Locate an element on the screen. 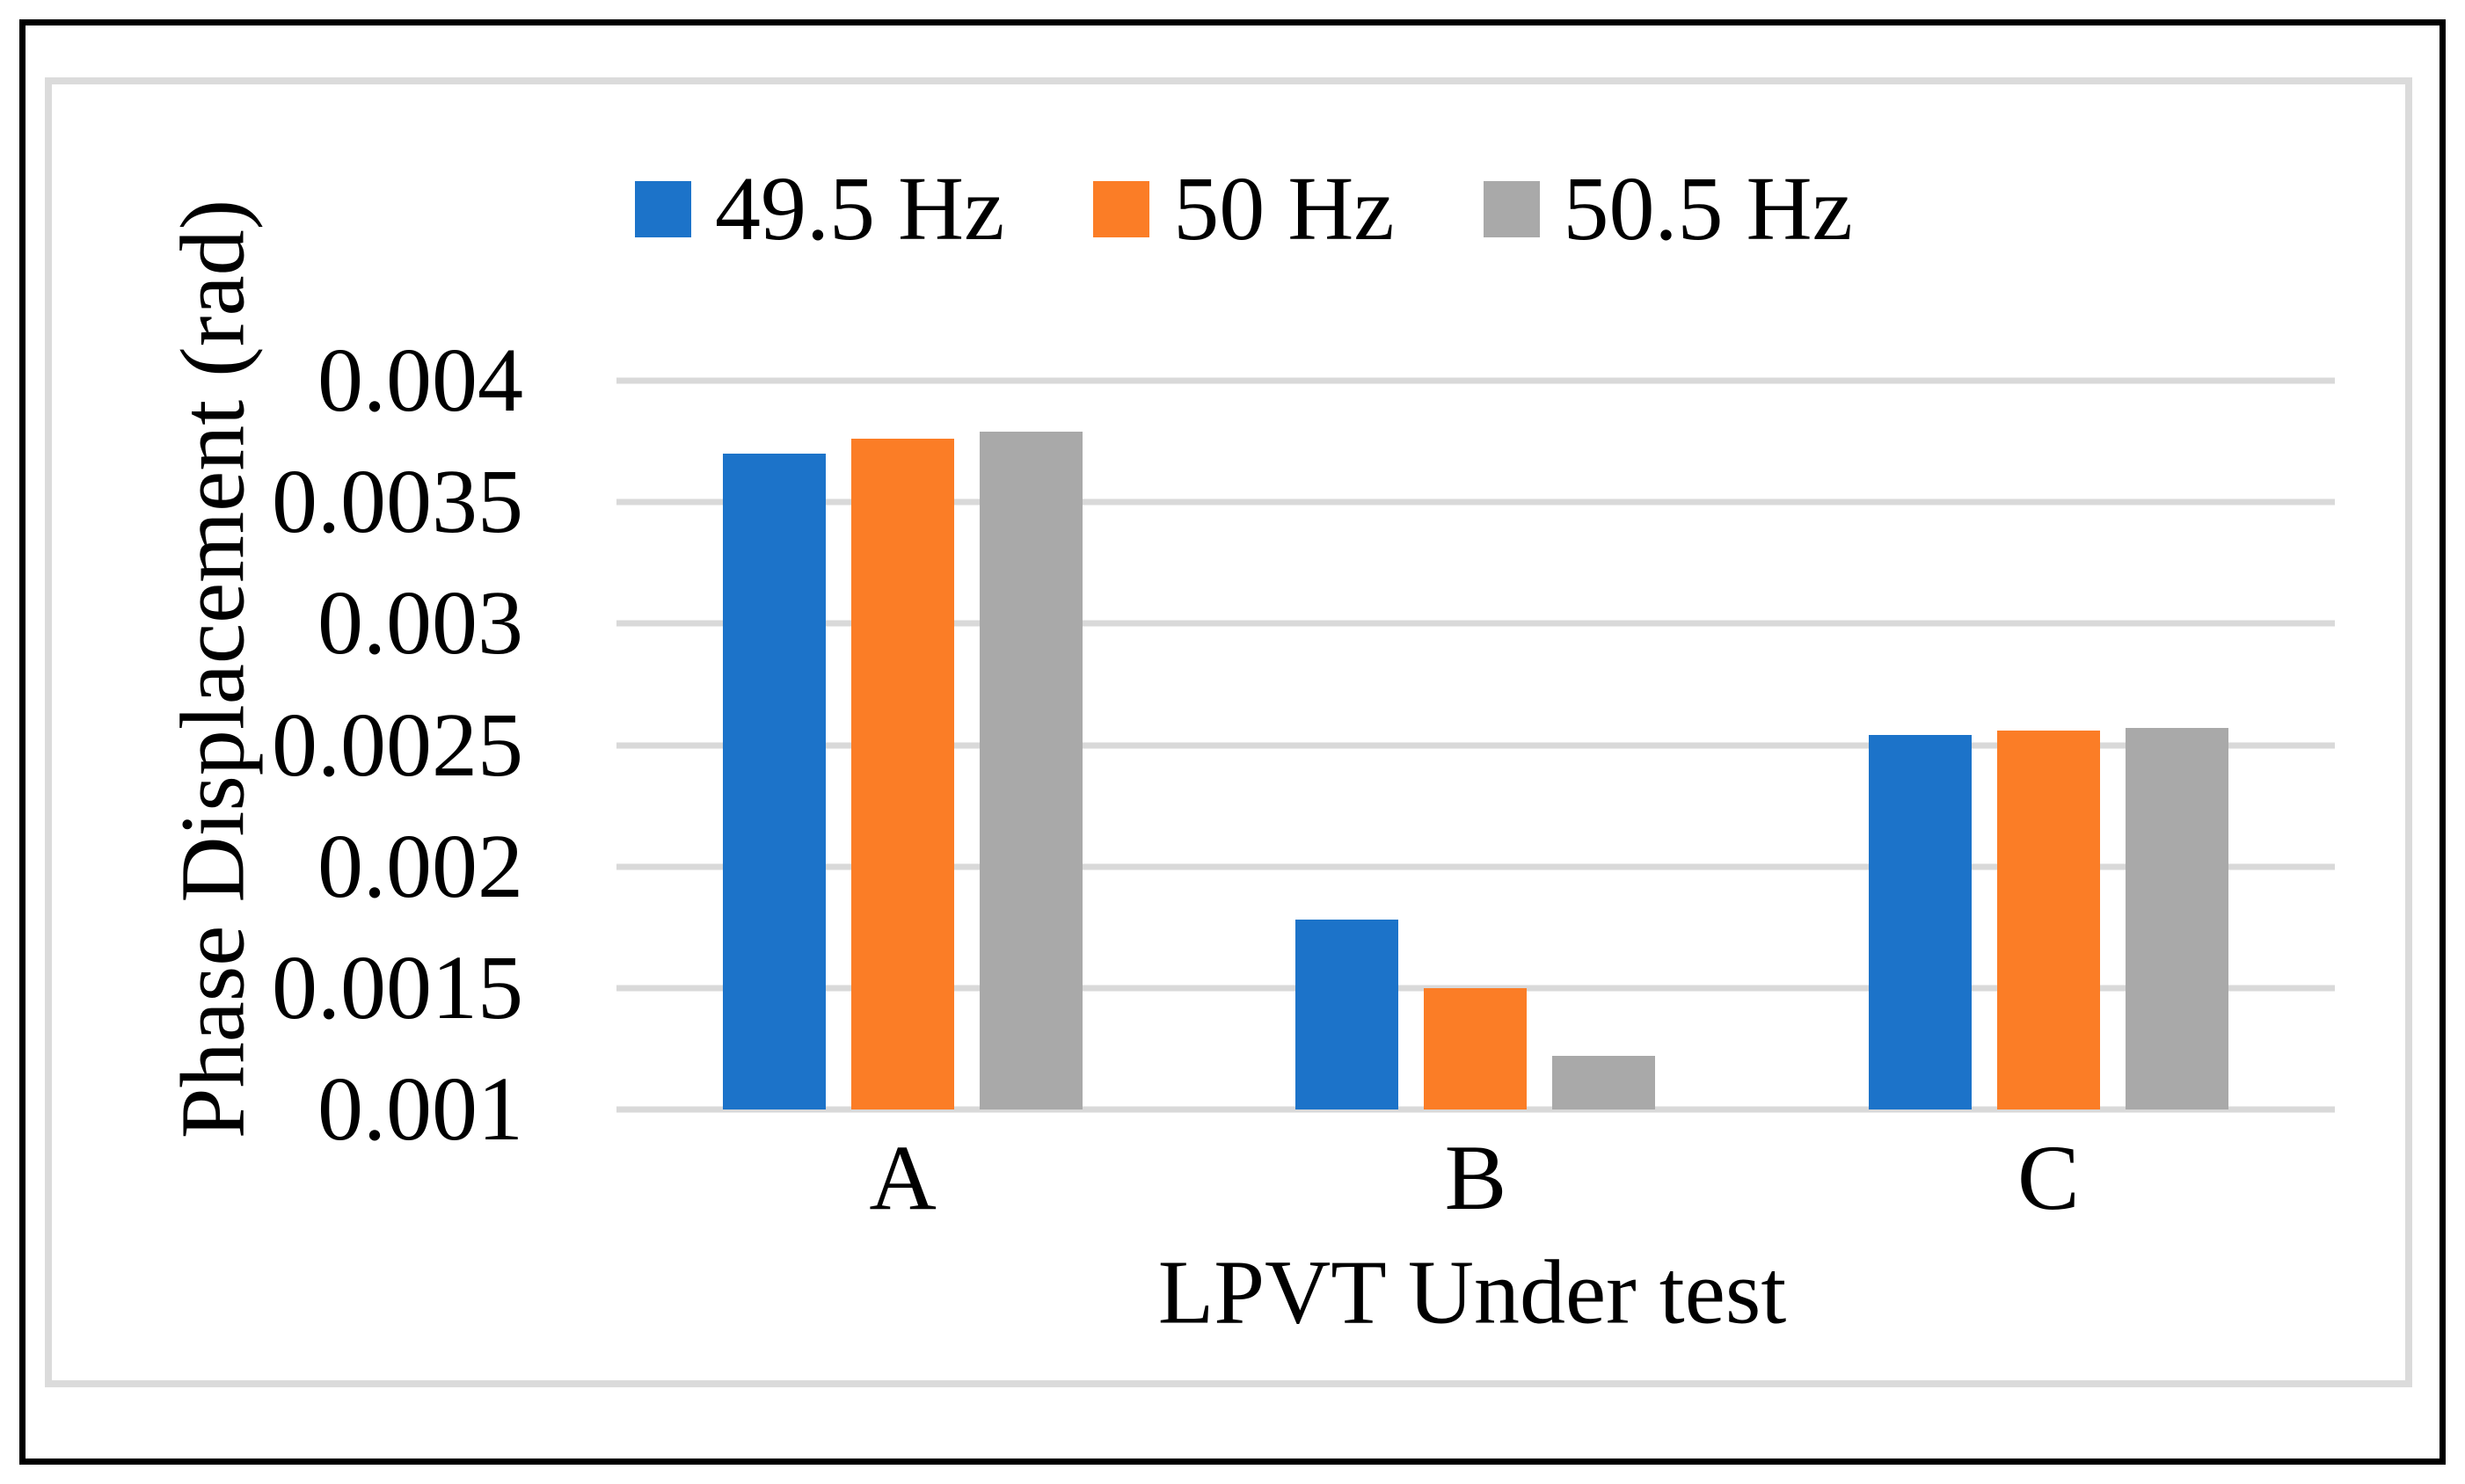  gridline-0.004 is located at coordinates (1475, 381).